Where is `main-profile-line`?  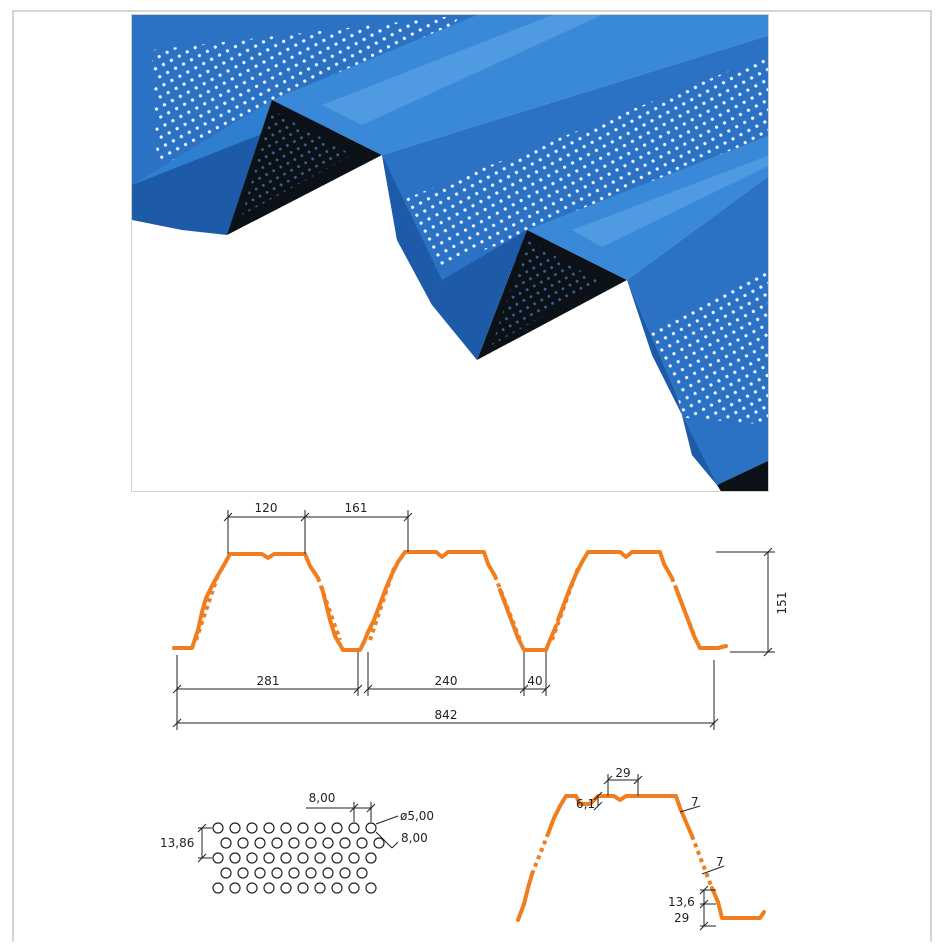 main-profile-line is located at coordinates (450, 601).